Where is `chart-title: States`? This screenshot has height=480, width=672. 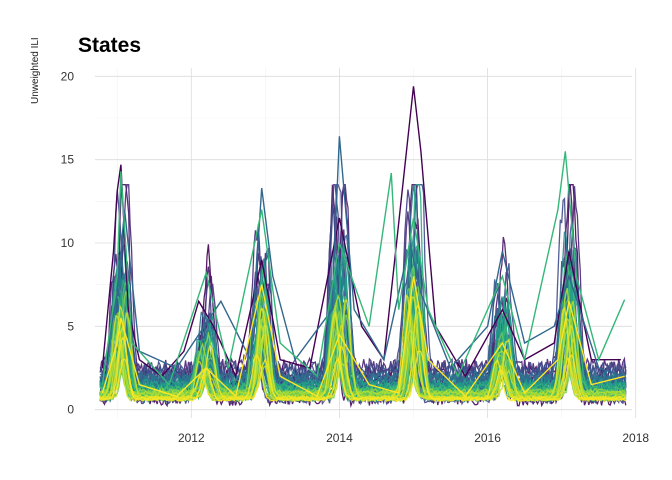
chart-title: States is located at coordinates (110, 45).